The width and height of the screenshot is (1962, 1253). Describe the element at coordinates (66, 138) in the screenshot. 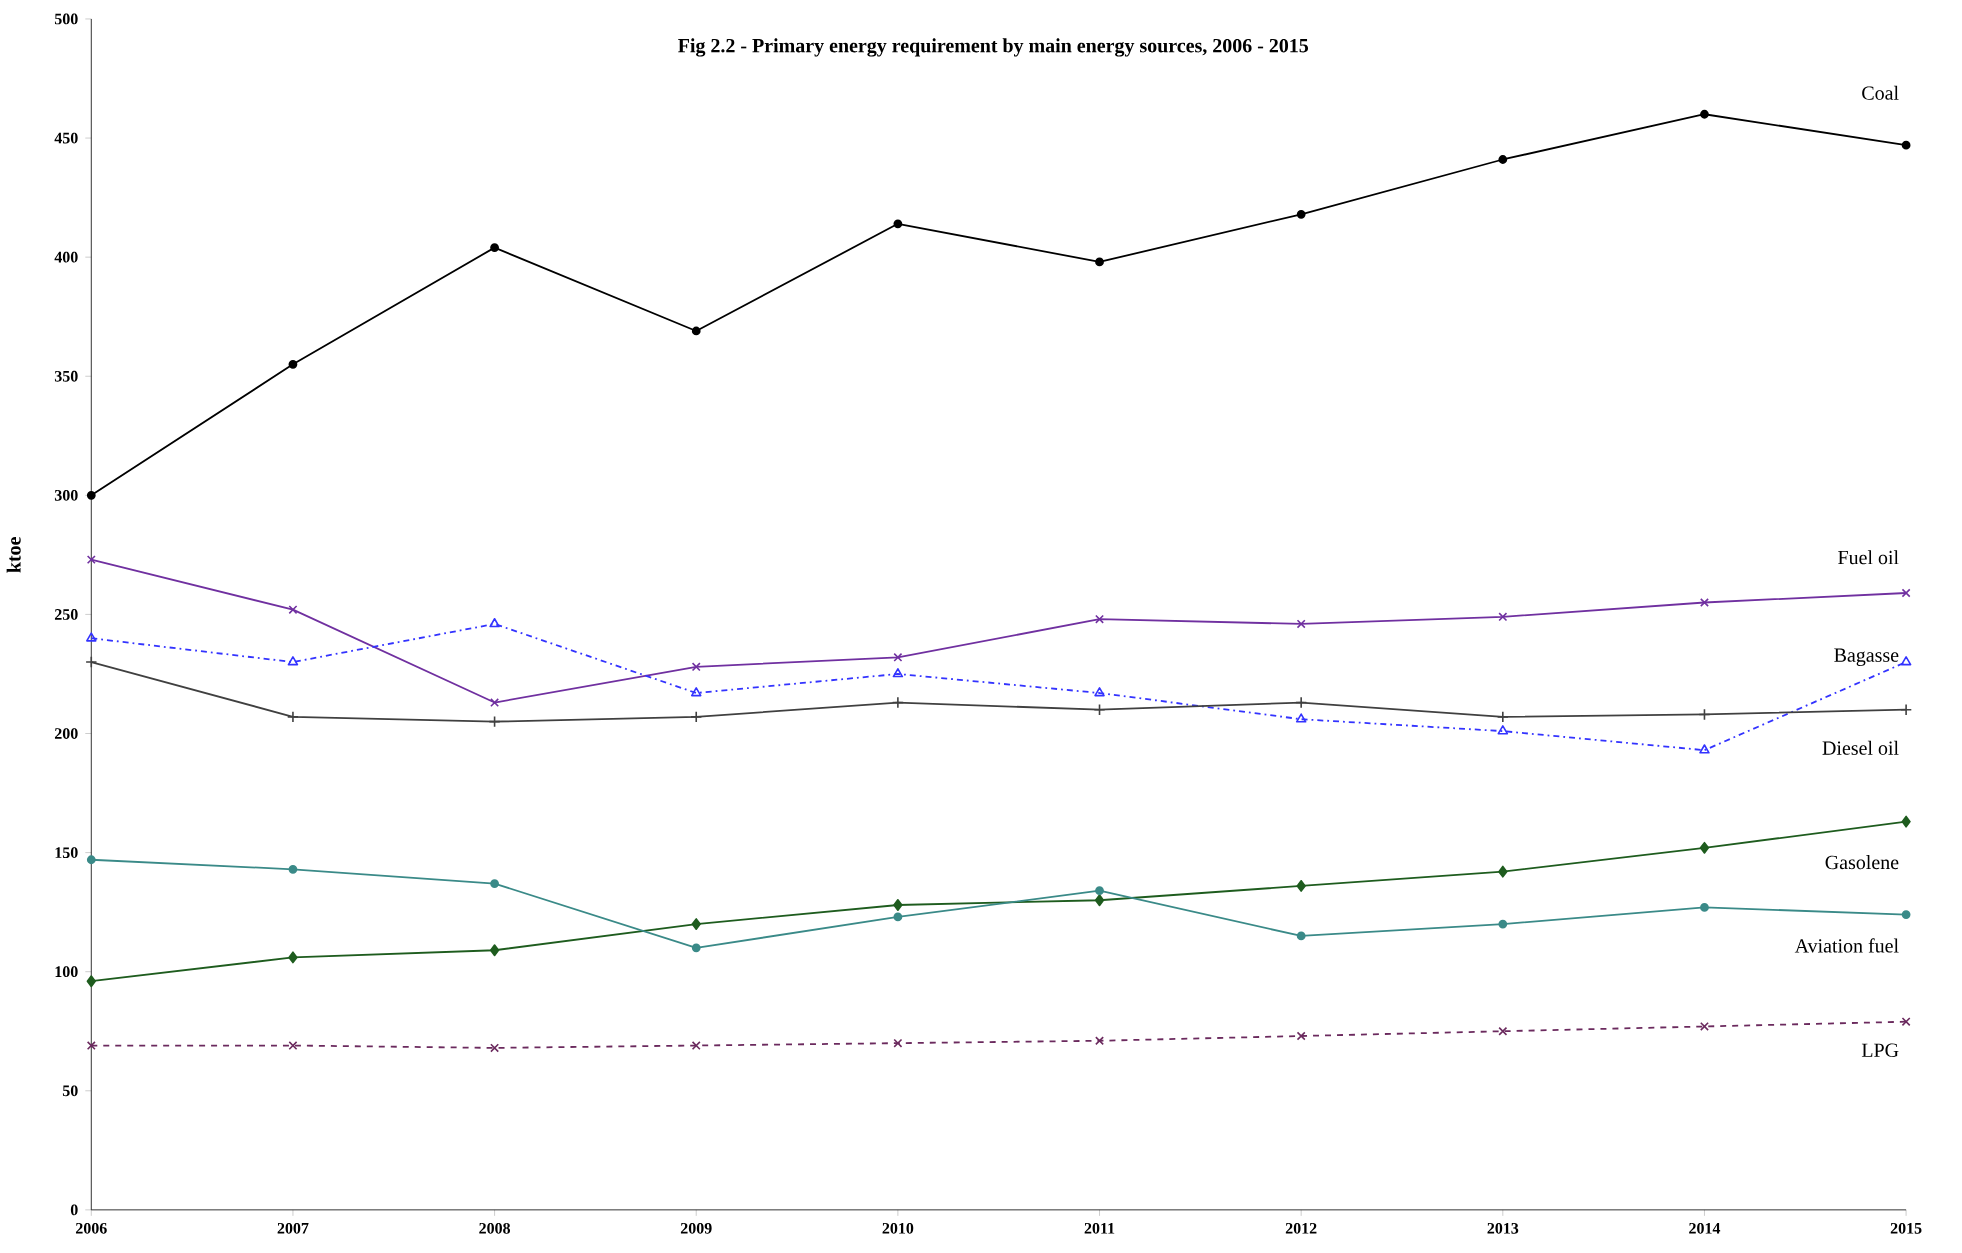

I see `y-tick-label: 450` at that location.